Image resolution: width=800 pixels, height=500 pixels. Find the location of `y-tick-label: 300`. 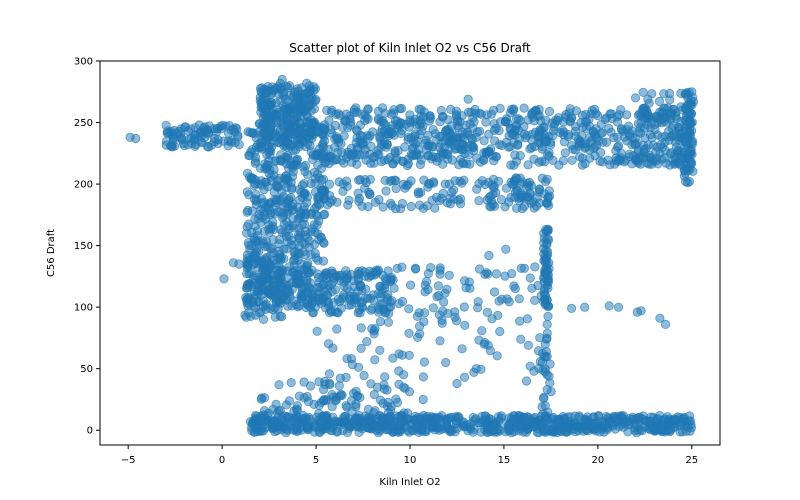

y-tick-label: 300 is located at coordinates (83, 62).